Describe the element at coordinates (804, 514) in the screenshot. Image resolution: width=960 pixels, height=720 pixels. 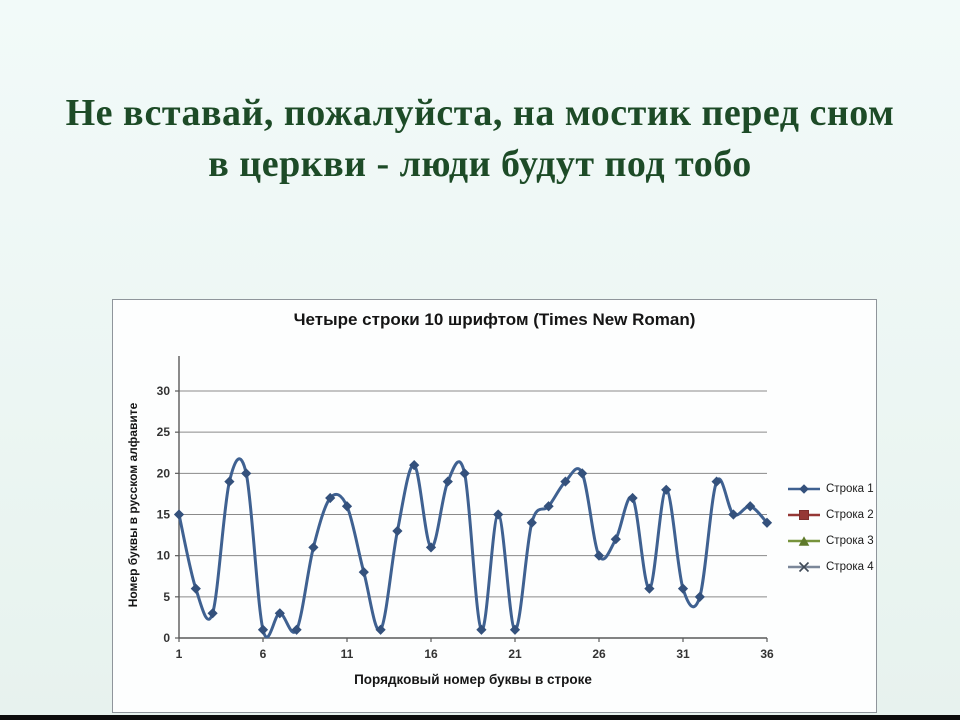
I see `square-marker-icon` at that location.